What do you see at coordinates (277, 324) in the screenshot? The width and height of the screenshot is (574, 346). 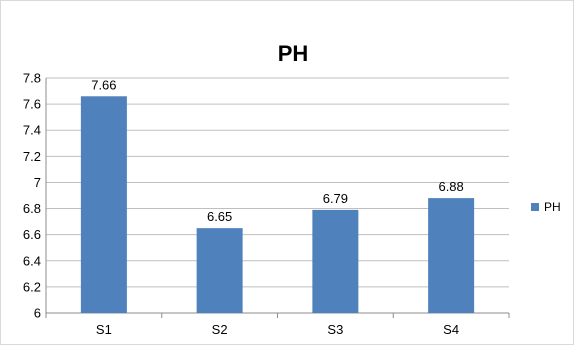 I see `x-axis: S1 S2 S3 S4` at bounding box center [277, 324].